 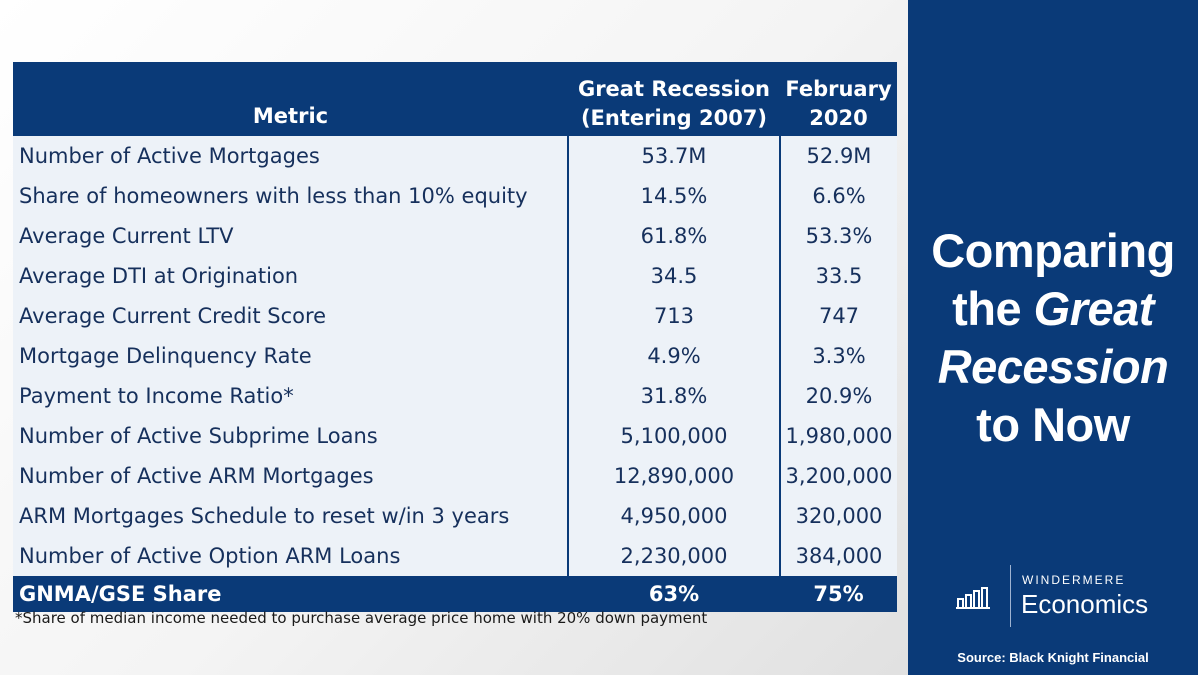 What do you see at coordinates (673, 196) in the screenshot?
I see `great-recession-cell: 14.5%` at bounding box center [673, 196].